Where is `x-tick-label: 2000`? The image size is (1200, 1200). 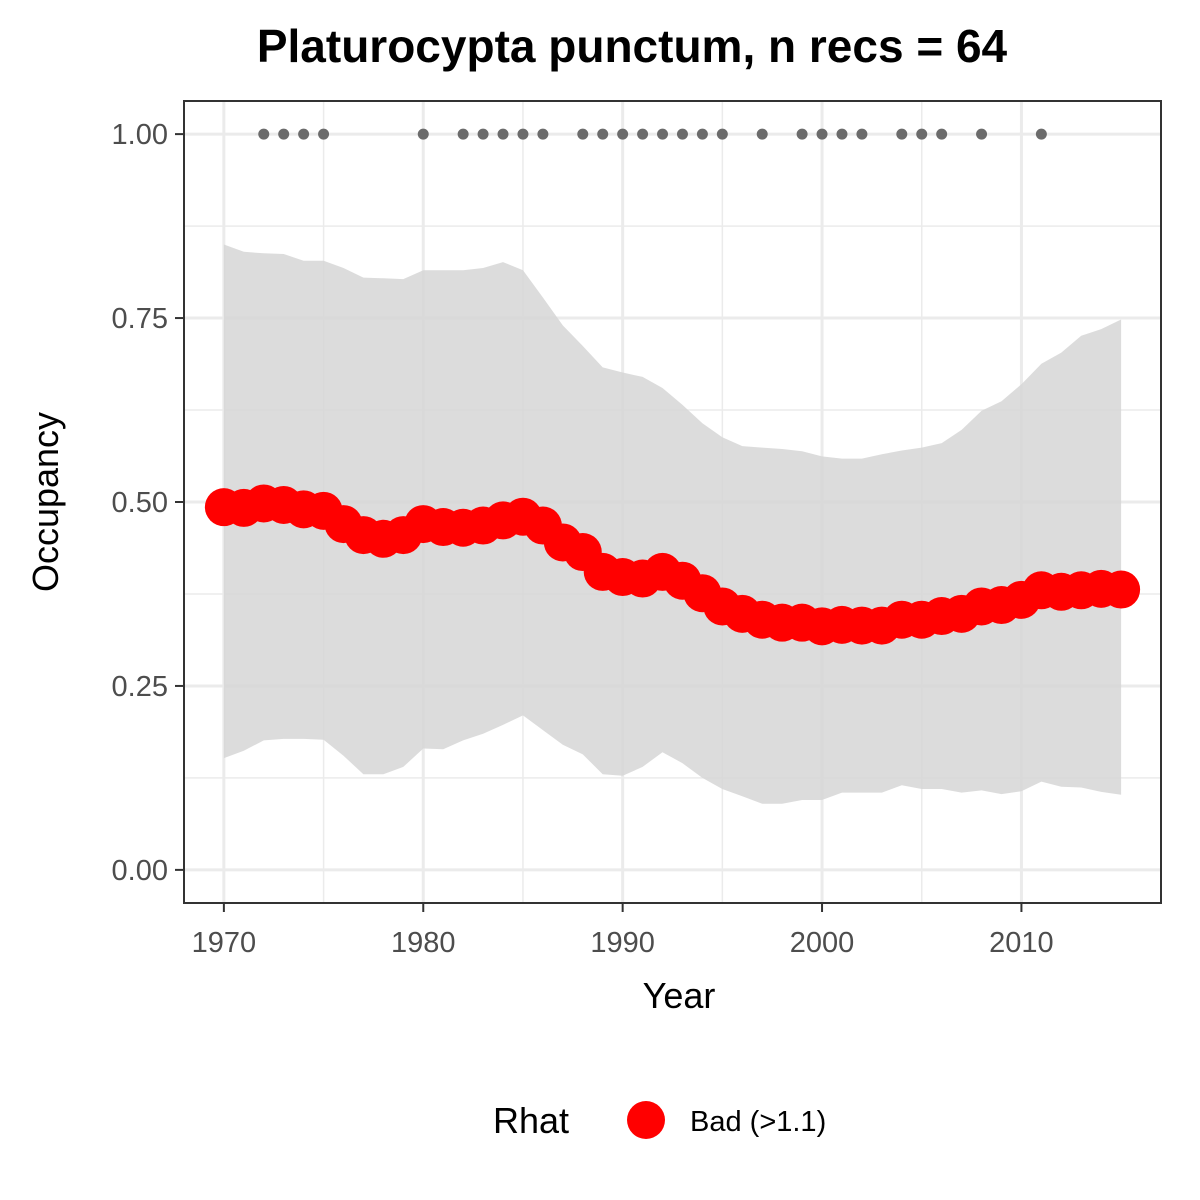
x-tick-label: 2000 is located at coordinates (822, 943).